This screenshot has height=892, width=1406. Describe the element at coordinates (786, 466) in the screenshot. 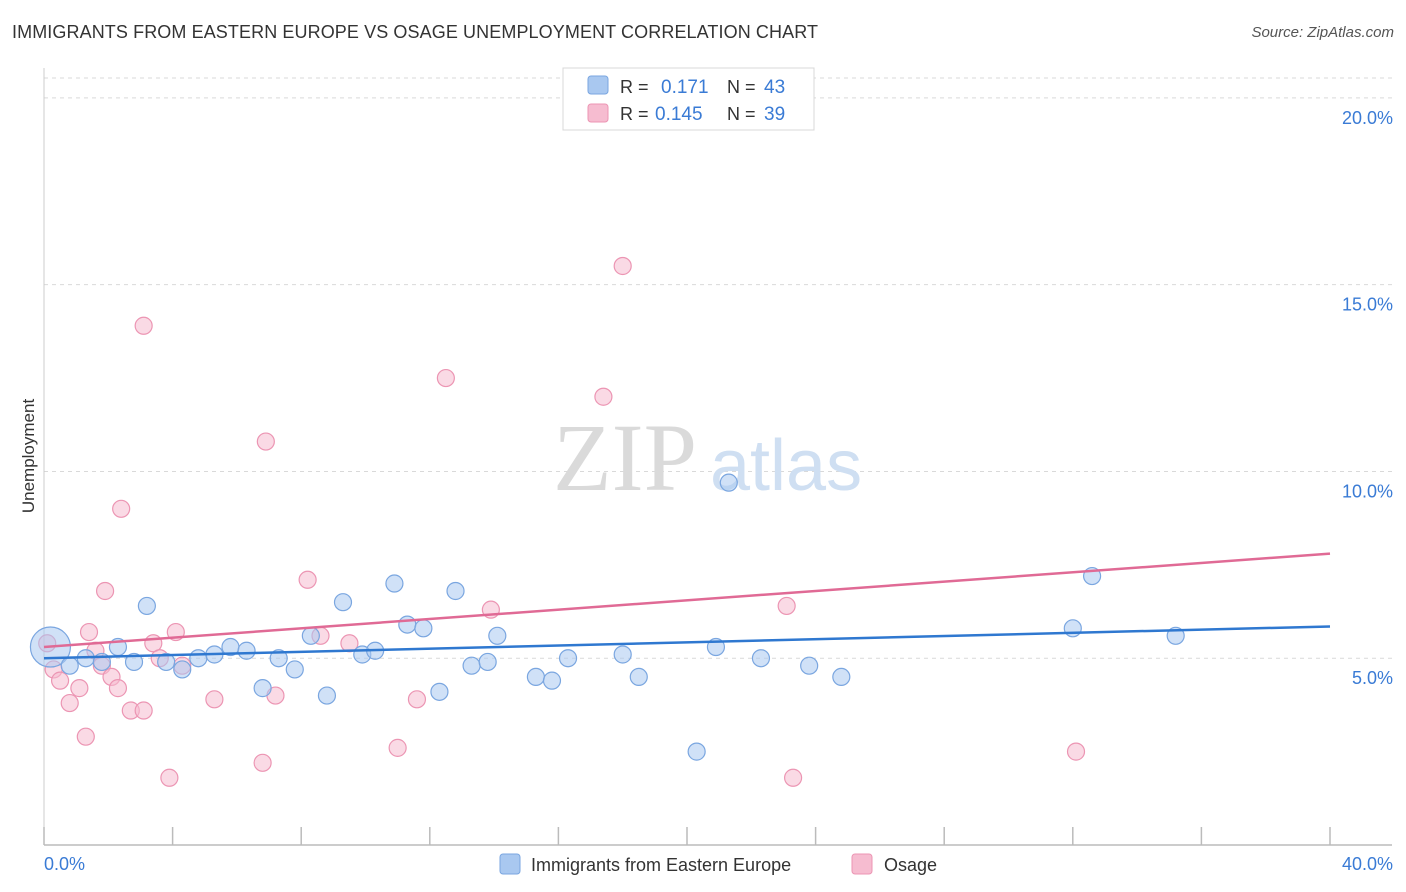

I see `watermark-atlas: atlas` at that location.